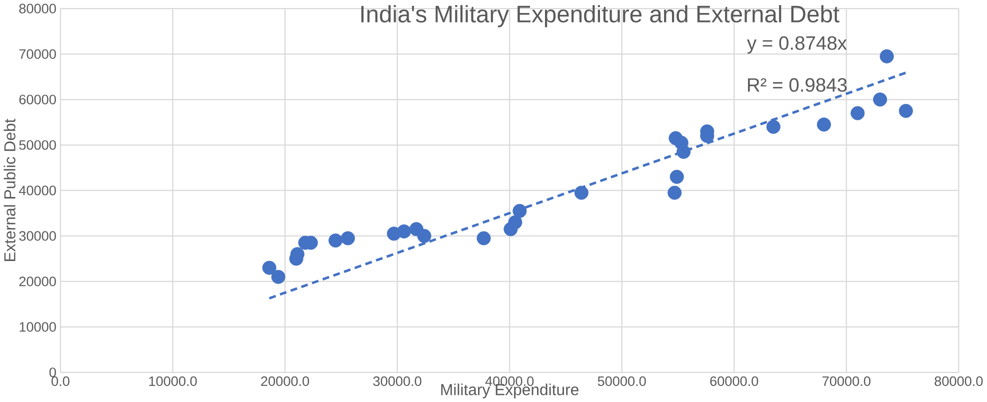  Describe the element at coordinates (37, 191) in the screenshot. I see `y-tick-label: 40000` at that location.